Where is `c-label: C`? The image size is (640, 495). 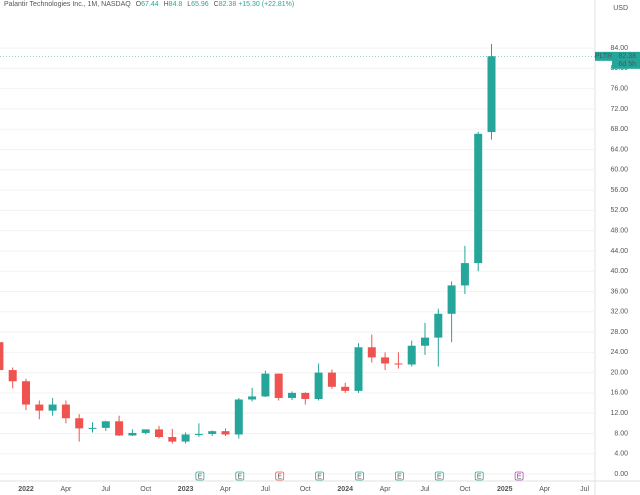 c-label: C is located at coordinates (216, 4).